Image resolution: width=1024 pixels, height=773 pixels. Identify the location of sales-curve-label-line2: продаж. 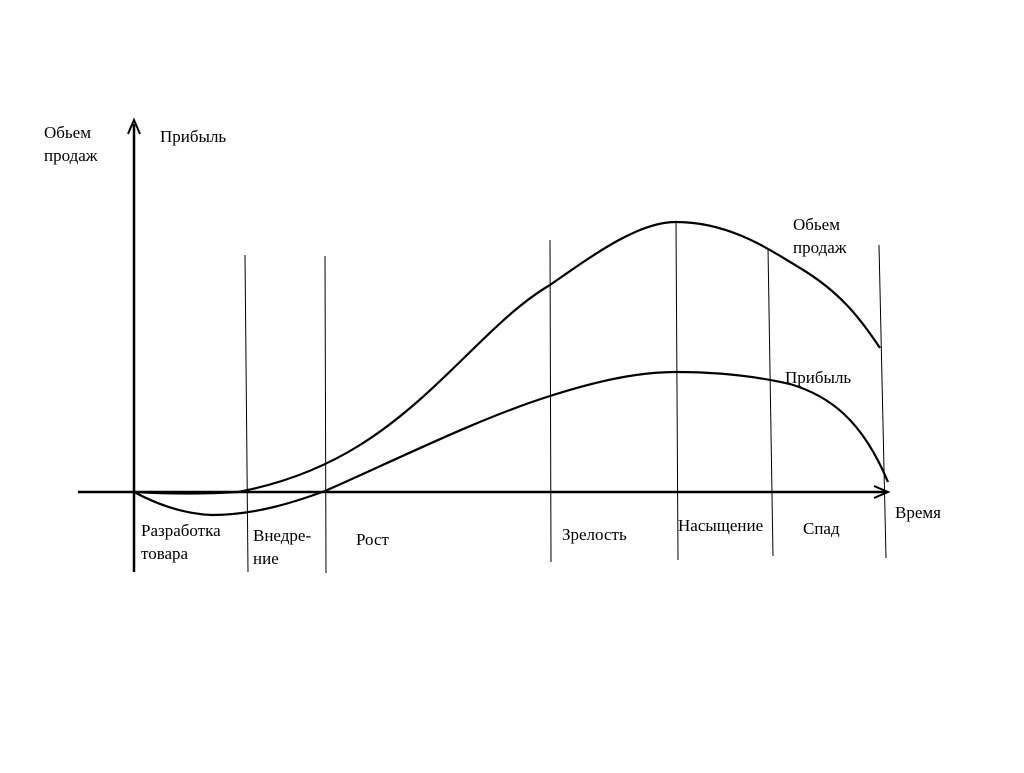
(820, 247).